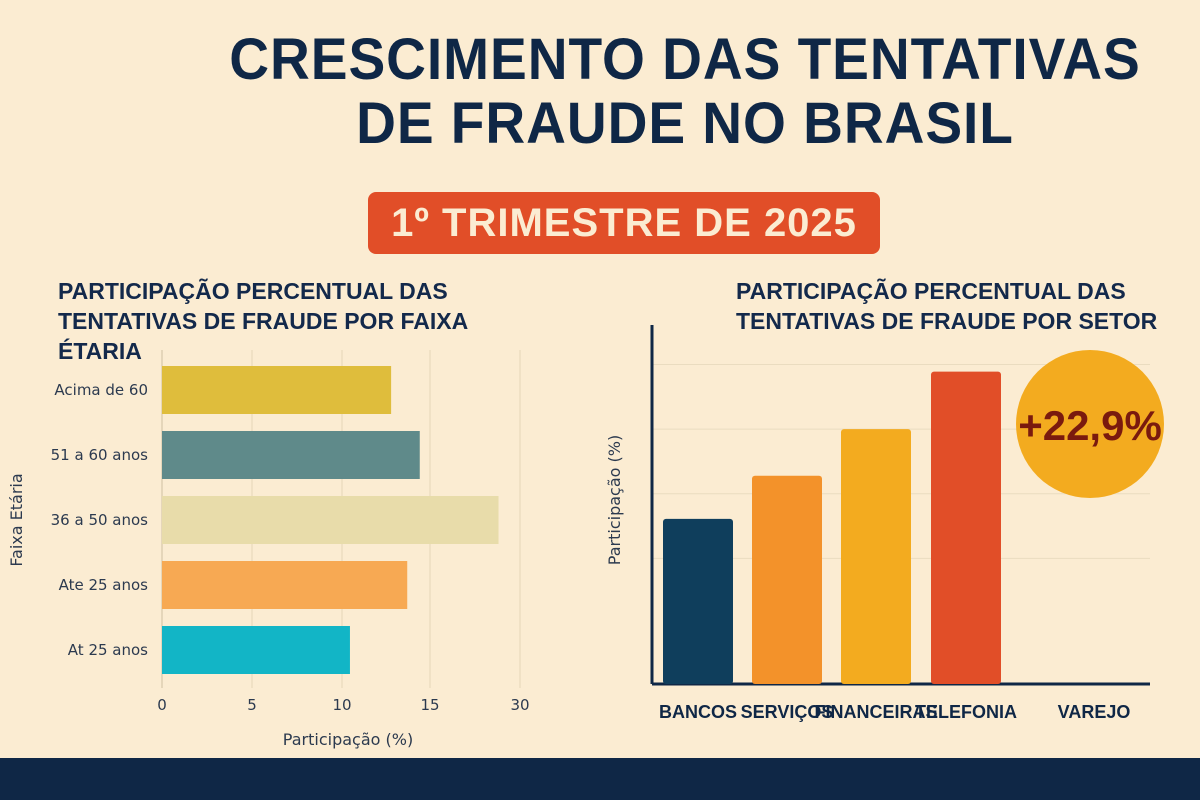  What do you see at coordinates (252, 705) in the screenshot?
I see `age-x-tick-label: 5` at bounding box center [252, 705].